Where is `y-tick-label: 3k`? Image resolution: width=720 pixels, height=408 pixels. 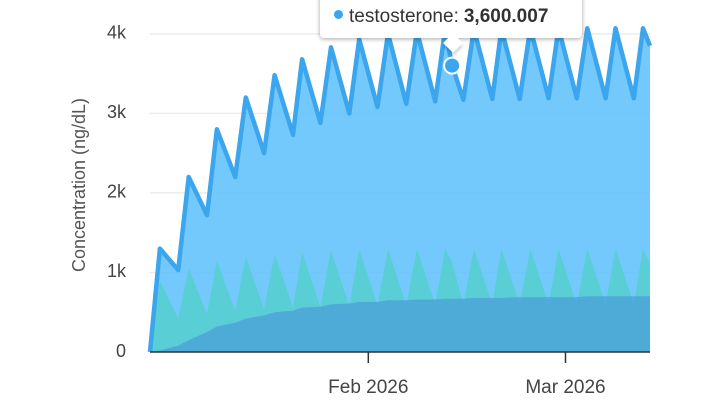
y-tick-label: 3k is located at coordinates (117, 112).